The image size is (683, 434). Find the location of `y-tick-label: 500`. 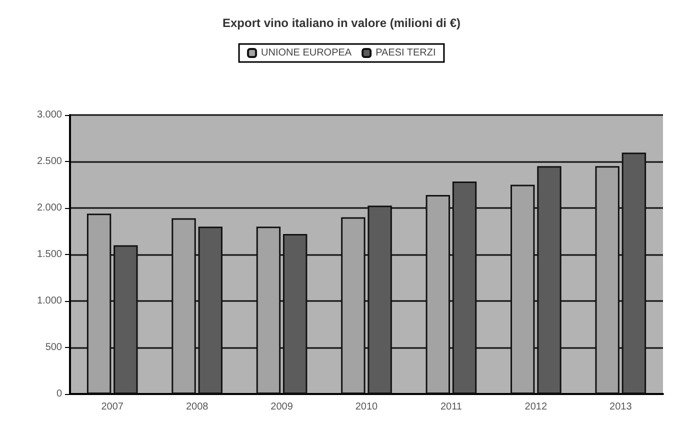

y-tick-label: 500 is located at coordinates (53, 347).